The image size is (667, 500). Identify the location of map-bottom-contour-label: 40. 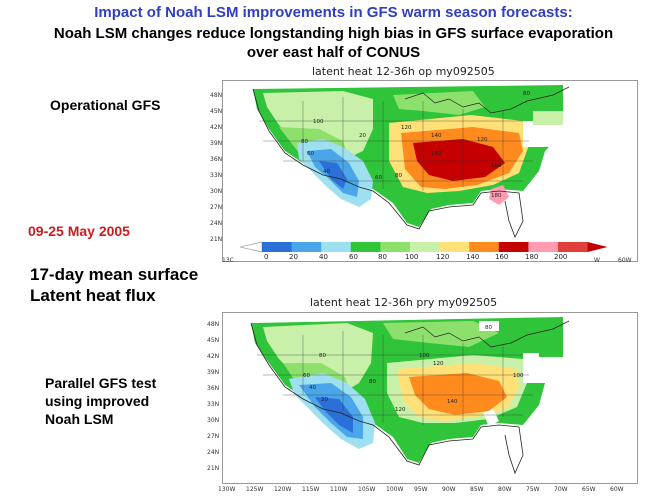
(312, 388).